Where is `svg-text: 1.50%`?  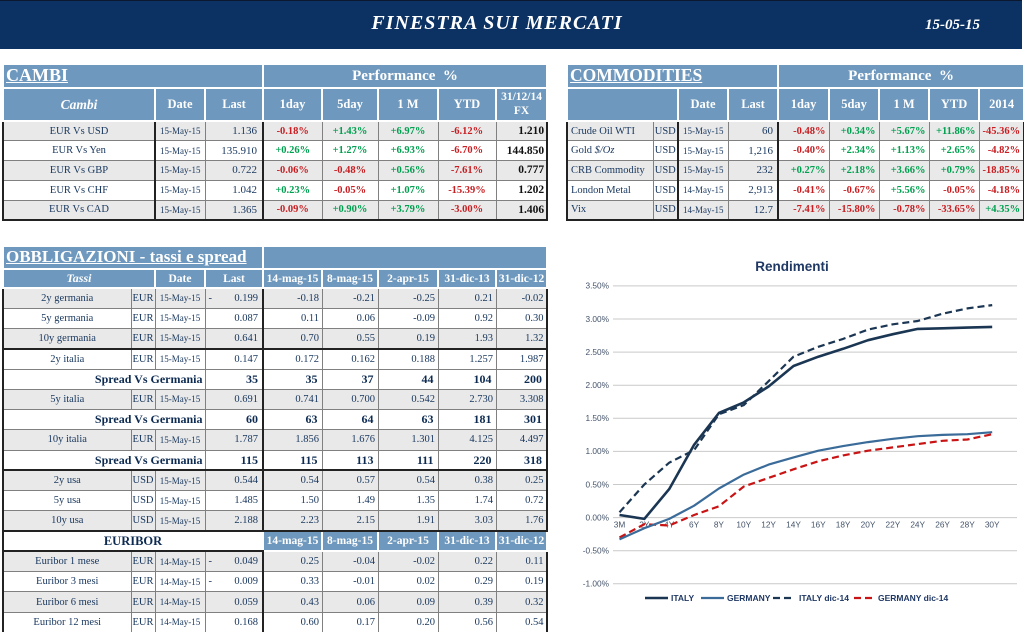
svg-text: 1.50% is located at coordinates (597, 418).